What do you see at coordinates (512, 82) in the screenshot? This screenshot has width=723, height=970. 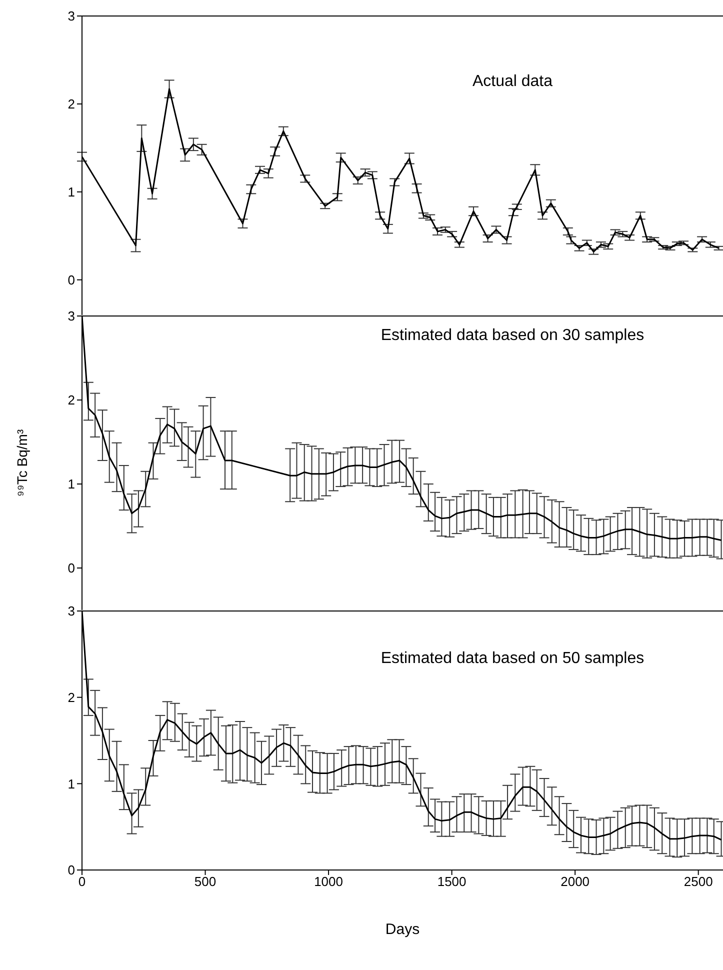 I see `text: Actual data` at bounding box center [512, 82].